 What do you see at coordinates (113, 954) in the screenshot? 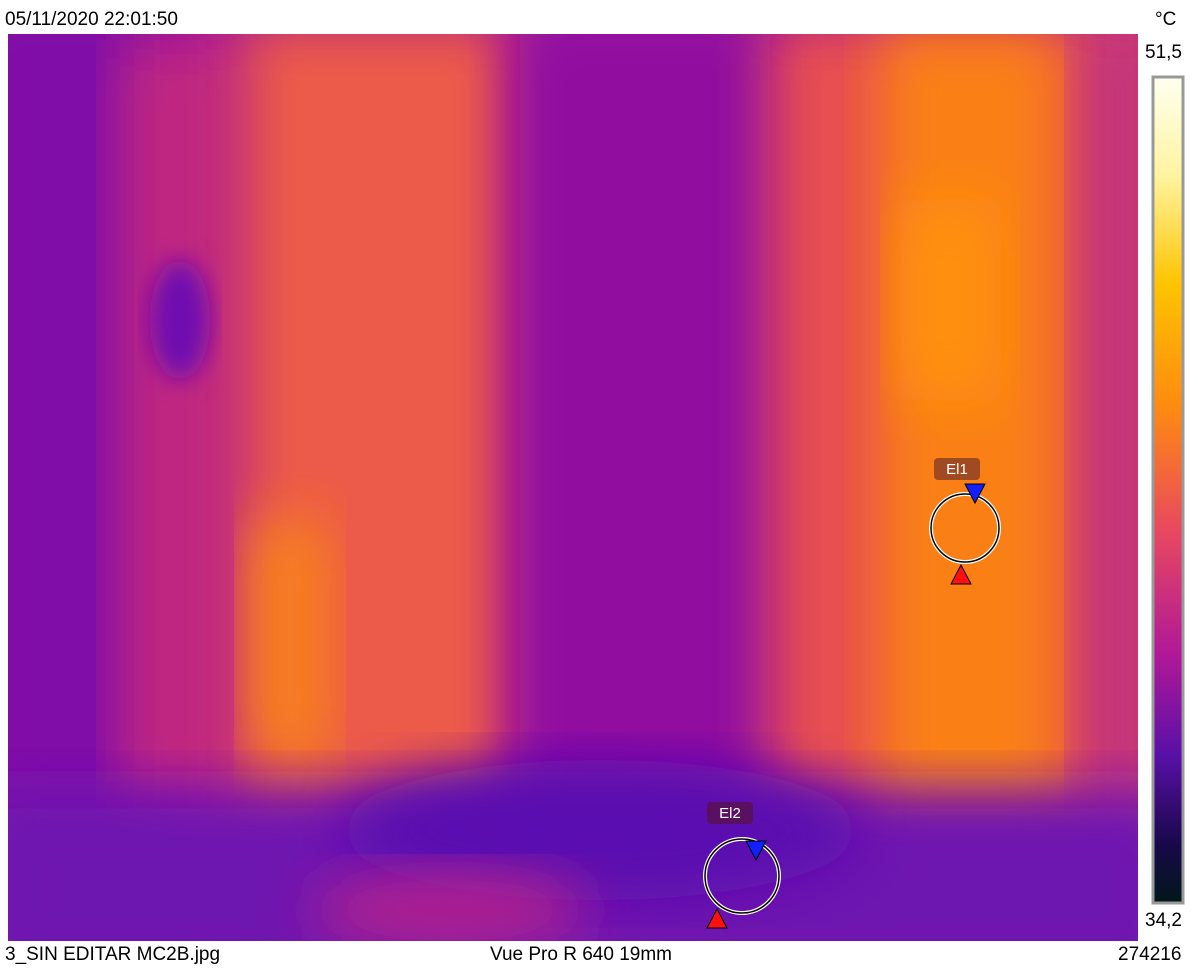
I see `filename: 3_SIN EDITAR MC2B.jpg` at bounding box center [113, 954].